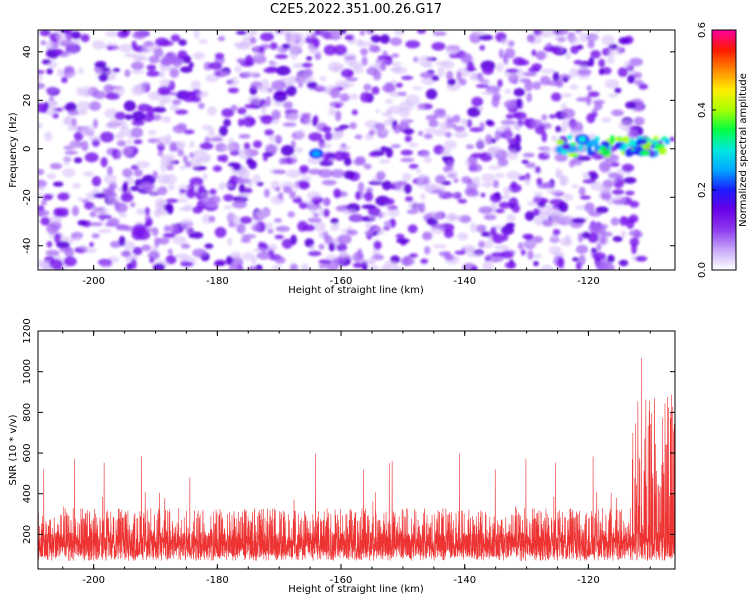  Describe the element at coordinates (464, 281) in the screenshot. I see `x-tick-label: -140` at that location.